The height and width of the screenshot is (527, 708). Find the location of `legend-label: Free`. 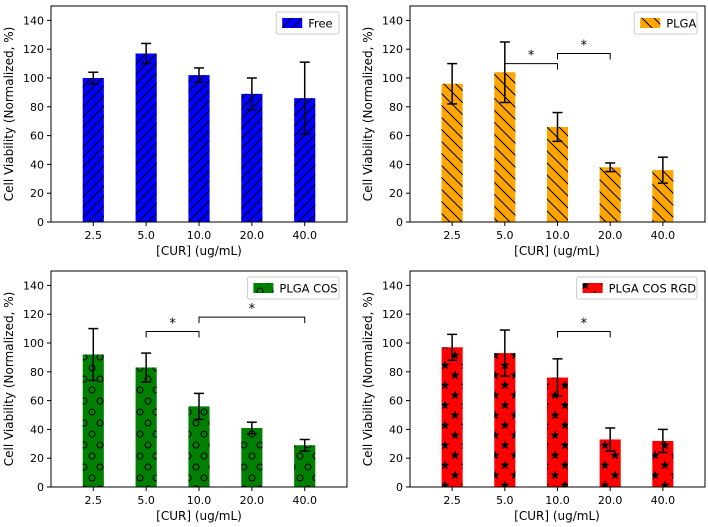

legend-label: Free is located at coordinates (320, 24).